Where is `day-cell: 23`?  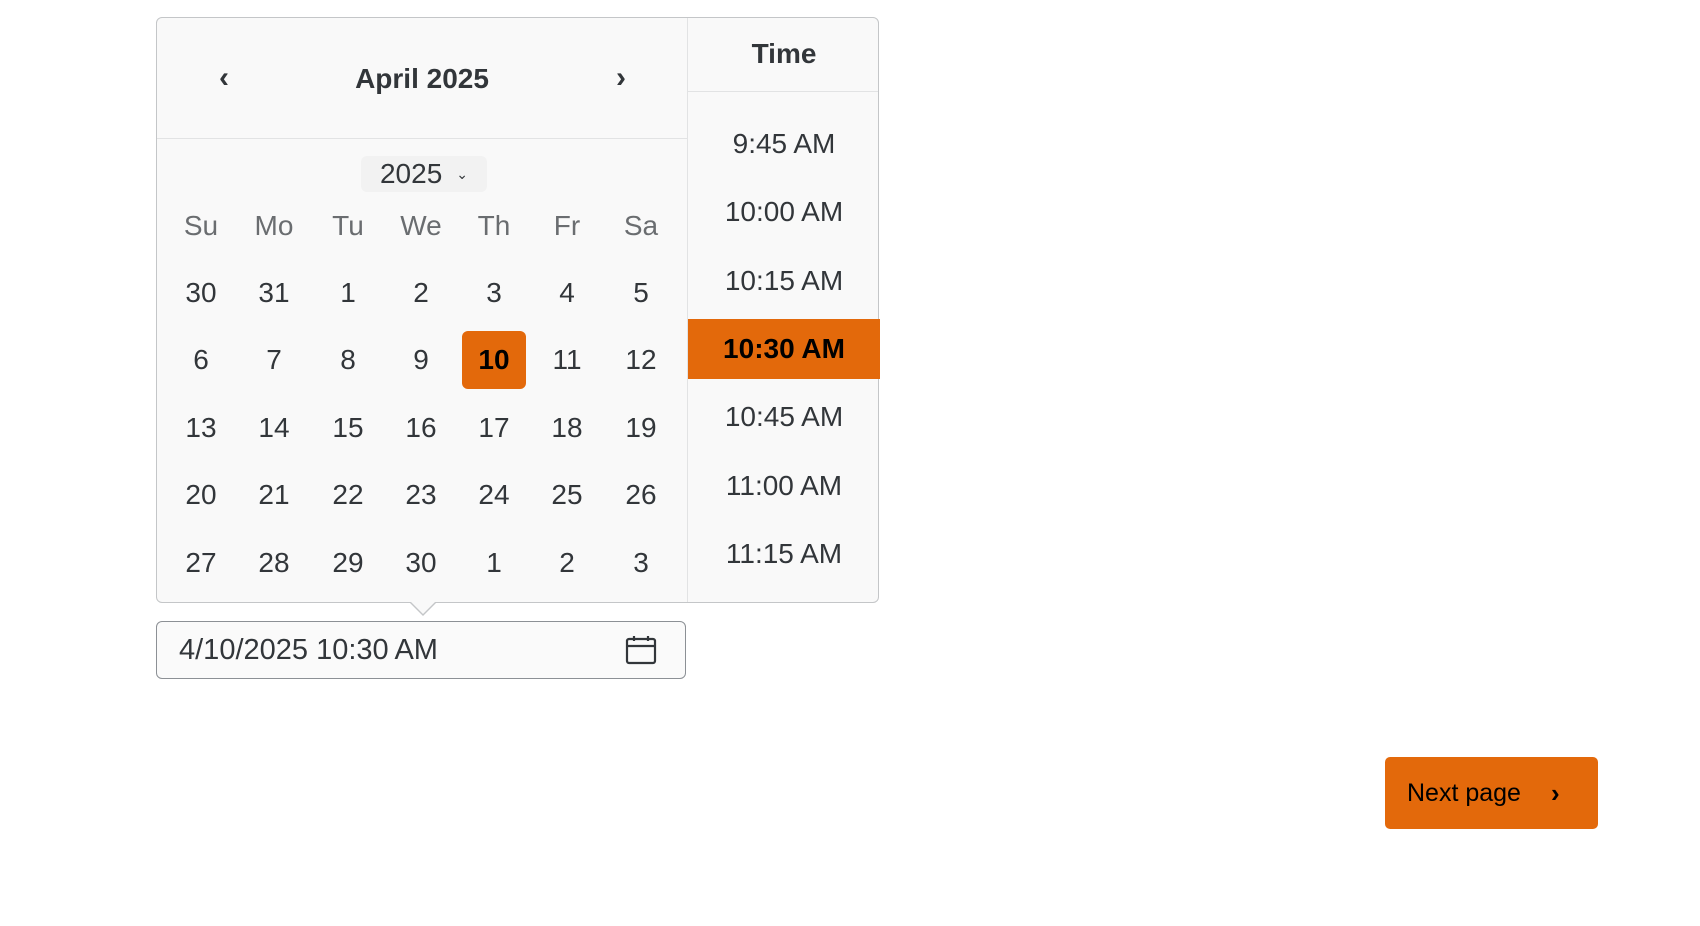
day-cell: 23 is located at coordinates (421, 494).